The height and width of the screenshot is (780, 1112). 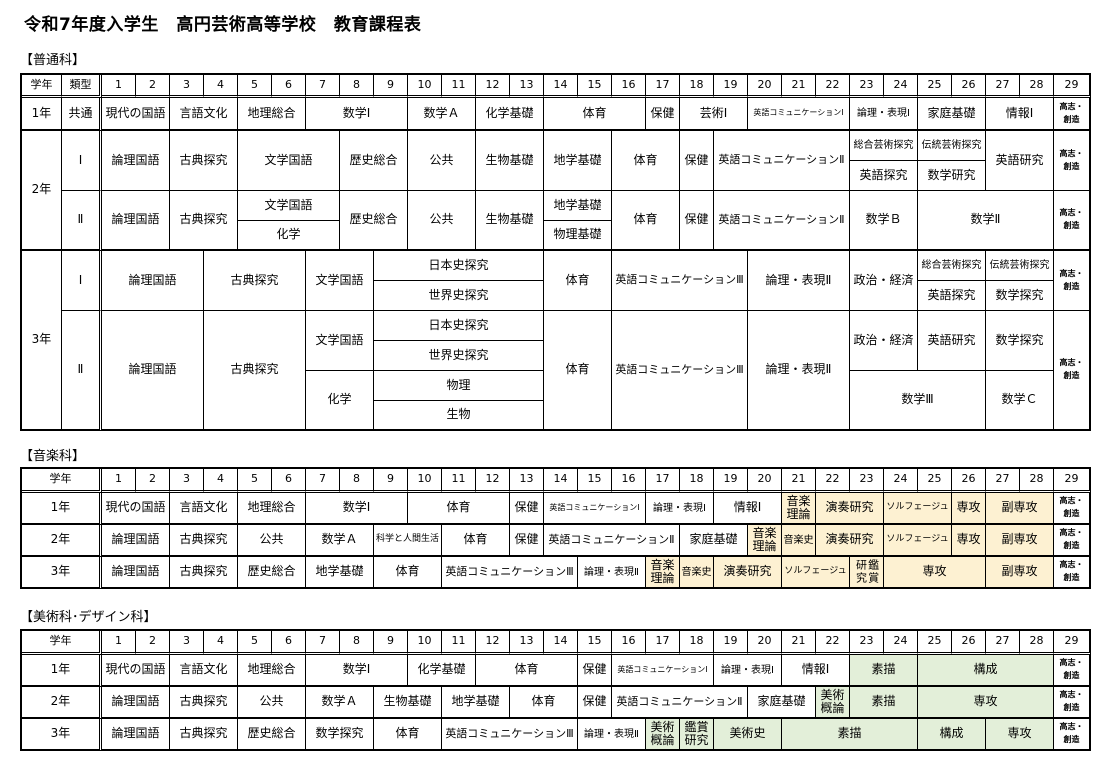 What do you see at coordinates (731, 643) in the screenshot?
I see `header-period: 19` at bounding box center [731, 643].